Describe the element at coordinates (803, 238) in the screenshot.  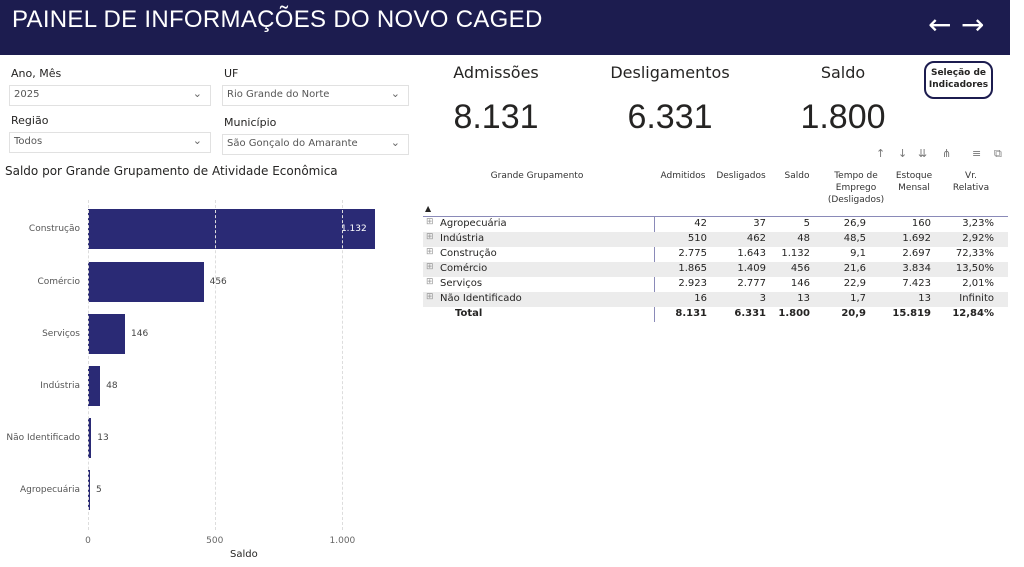
I see `table-cell: 48` at that location.